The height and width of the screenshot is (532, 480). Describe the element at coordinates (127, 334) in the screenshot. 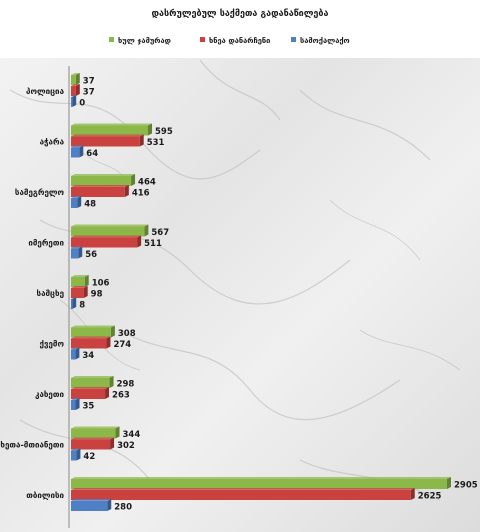

I see `data-label: 308` at that location.